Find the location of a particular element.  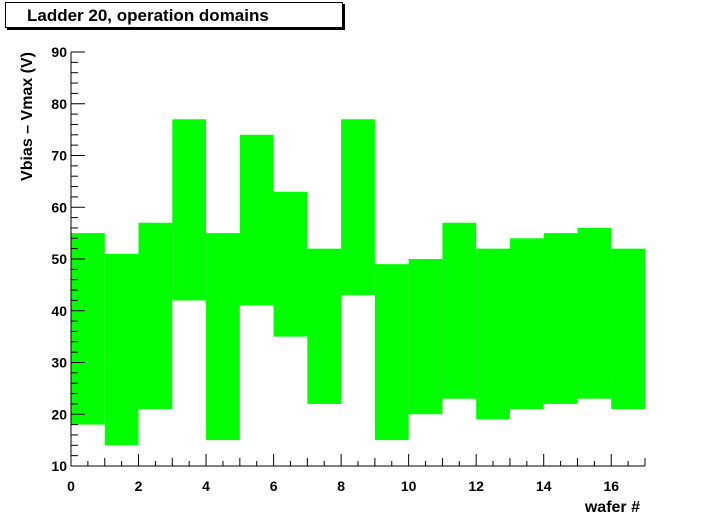

x-tick-label: 10 is located at coordinates (409, 486).